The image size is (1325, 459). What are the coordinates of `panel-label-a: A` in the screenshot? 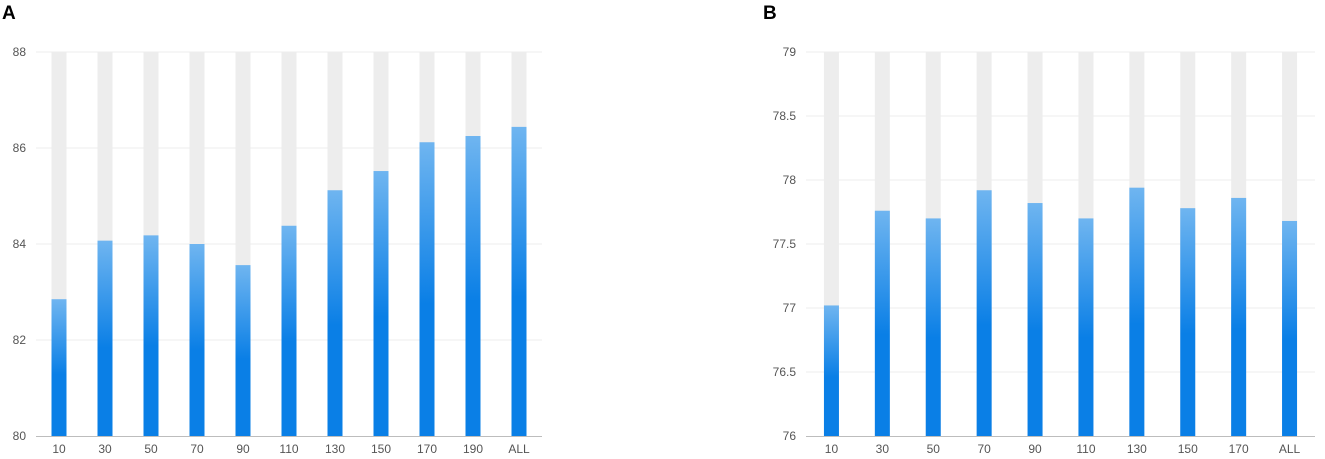 It's located at (9, 13).